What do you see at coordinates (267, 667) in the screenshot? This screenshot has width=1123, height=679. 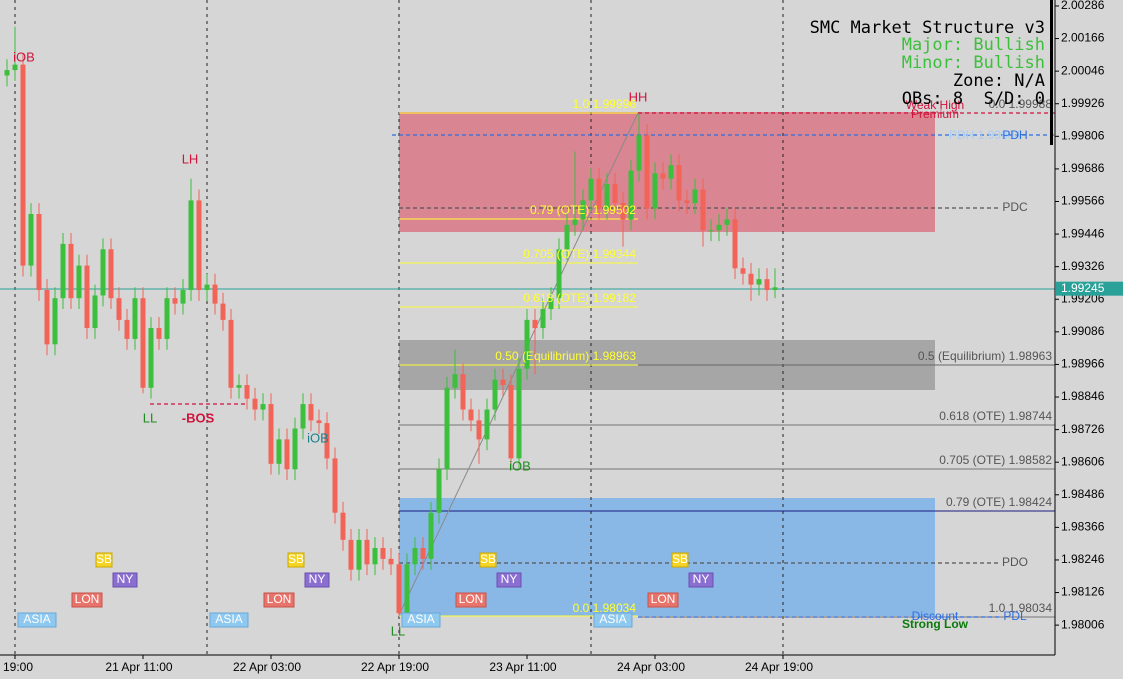 I see `x-tick-label: 22 Apr 03:00` at bounding box center [267, 667].